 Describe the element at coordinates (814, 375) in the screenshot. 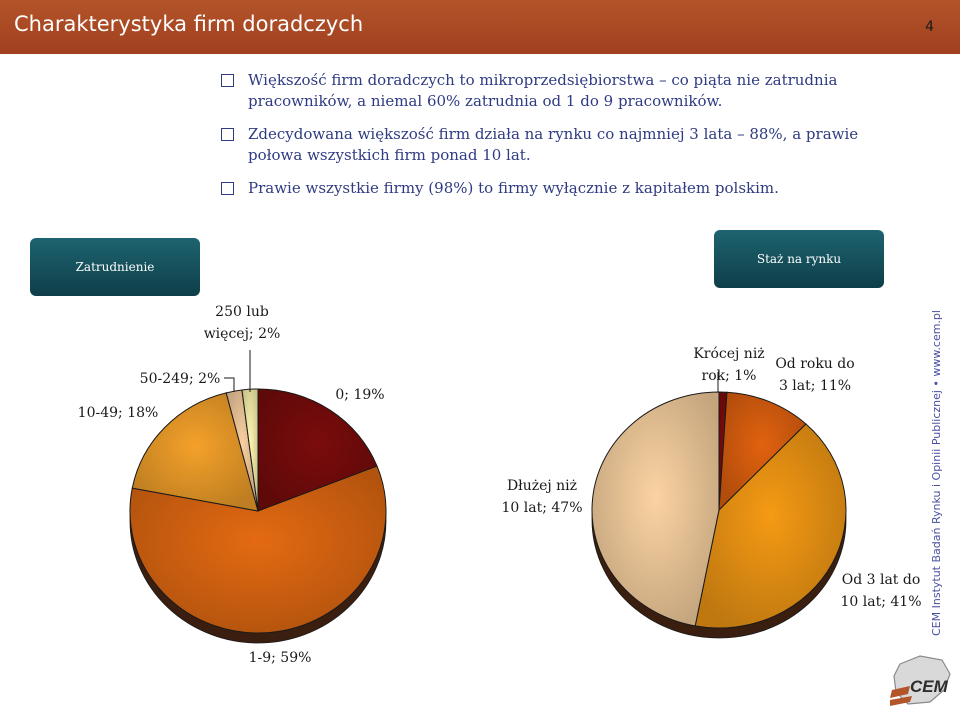

I see `data-label-od-roku-do-3-lat: Od roku do 3 lat; 11%` at that location.